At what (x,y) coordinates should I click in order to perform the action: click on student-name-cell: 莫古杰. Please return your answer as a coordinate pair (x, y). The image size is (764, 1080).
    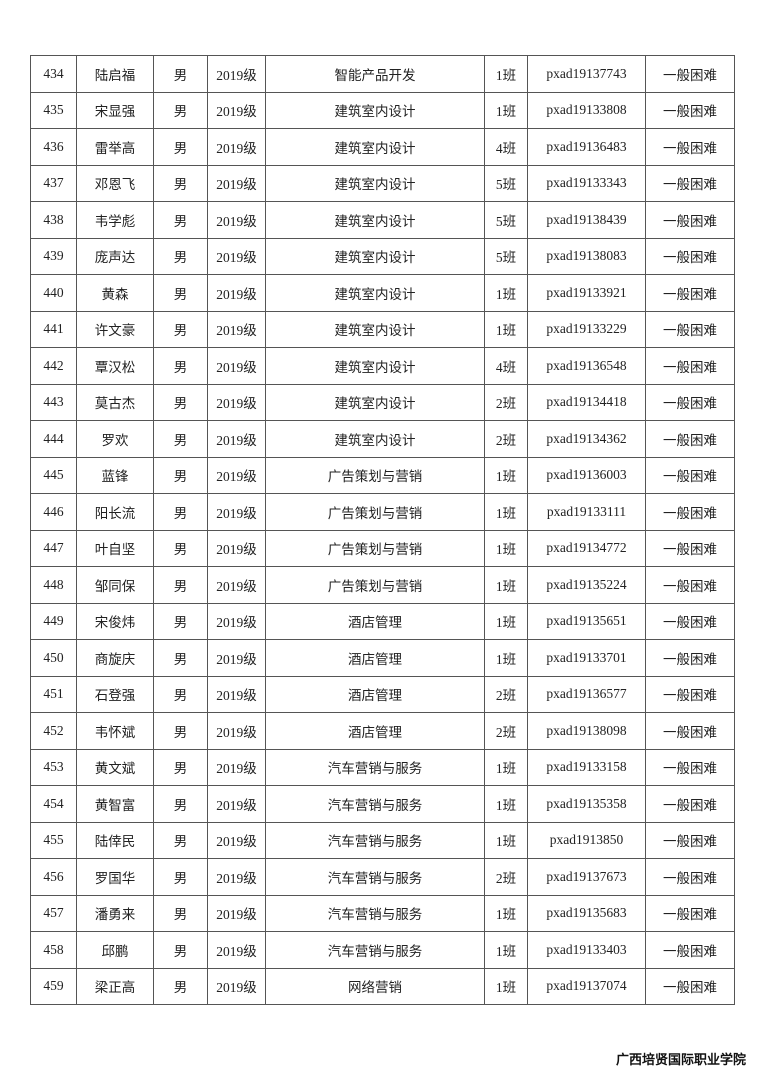
    Looking at the image, I should click on (115, 402).